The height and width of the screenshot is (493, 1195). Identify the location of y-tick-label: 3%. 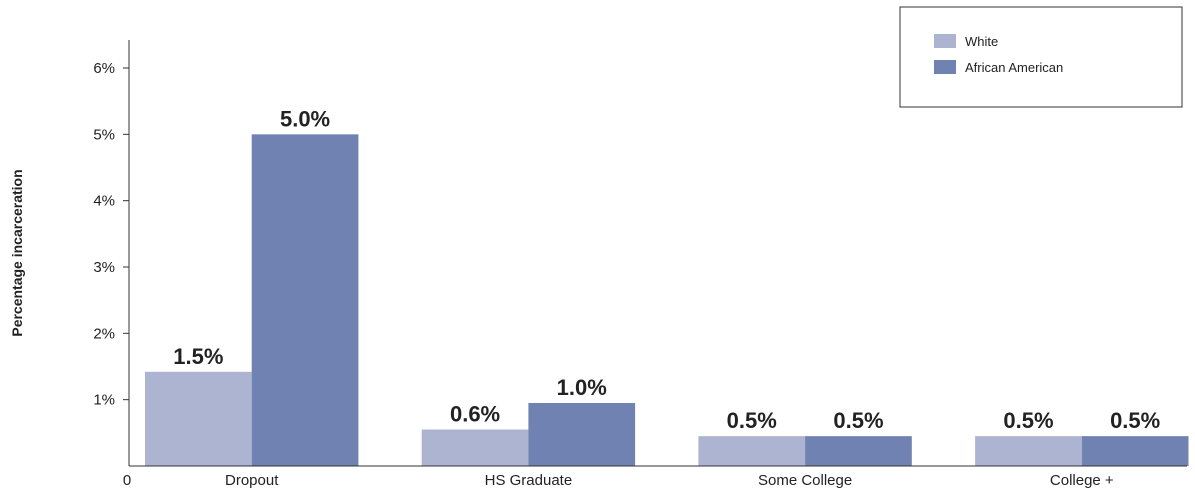
(104, 267).